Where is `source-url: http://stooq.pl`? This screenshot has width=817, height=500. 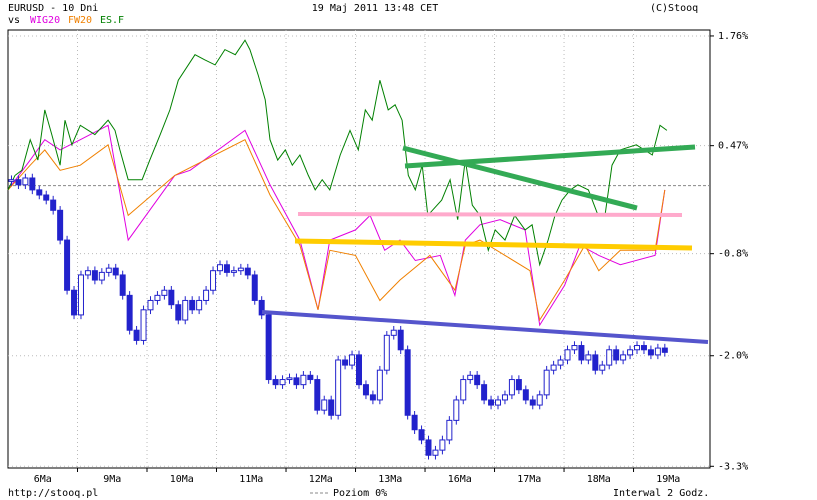
source-url: http://stooq.pl is located at coordinates (53, 493).